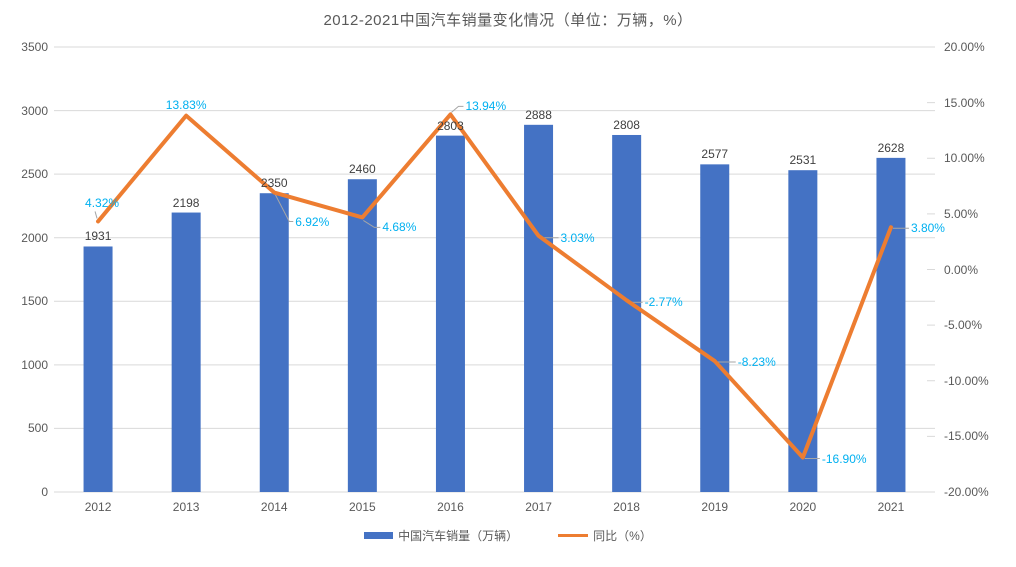 Image resolution: width=1016 pixels, height=567 pixels. I want to click on left-axis-tick-label: 1000, so click(34, 364).